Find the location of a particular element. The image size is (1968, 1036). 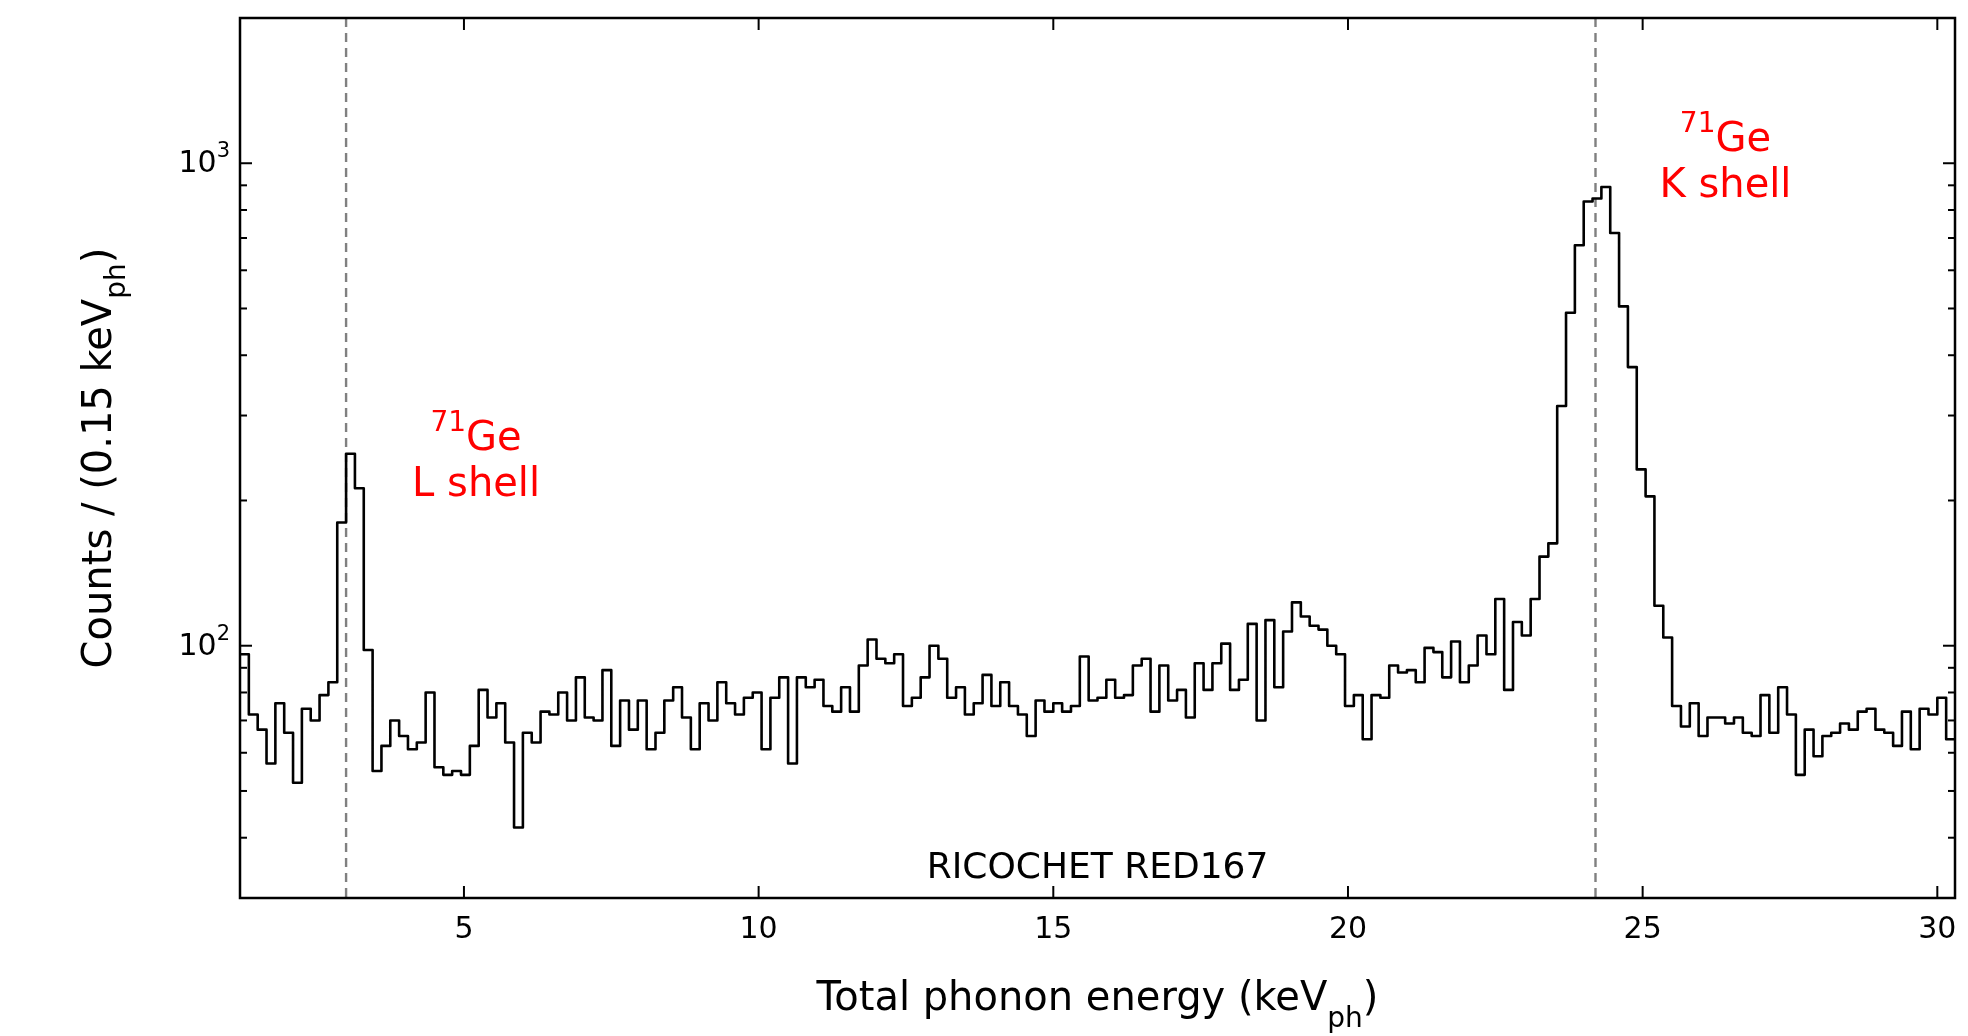

y-tick-label: 10$^{3}$ is located at coordinates (204, 158).